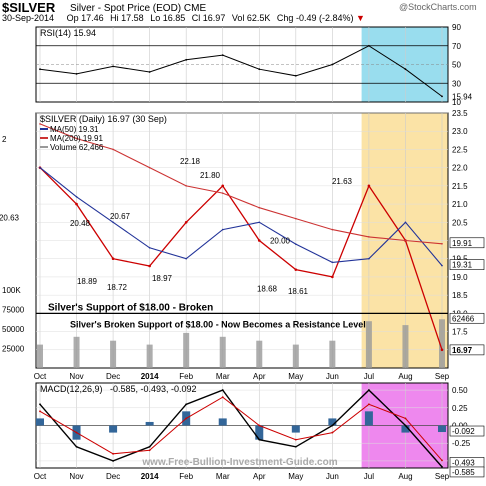 Image resolution: width=486 pixels, height=486 pixels. Describe the element at coordinates (80, 223) in the screenshot. I see `price-annotation: 20.48` at that location.